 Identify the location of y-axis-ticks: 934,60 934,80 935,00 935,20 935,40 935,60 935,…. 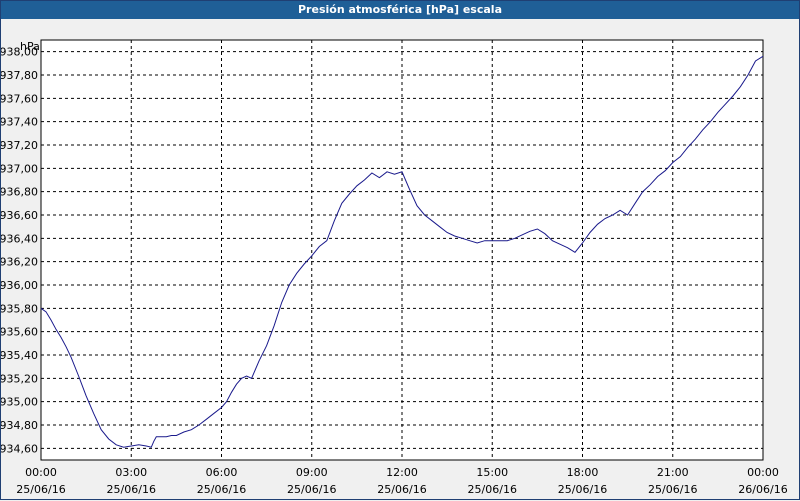
(19, 251).